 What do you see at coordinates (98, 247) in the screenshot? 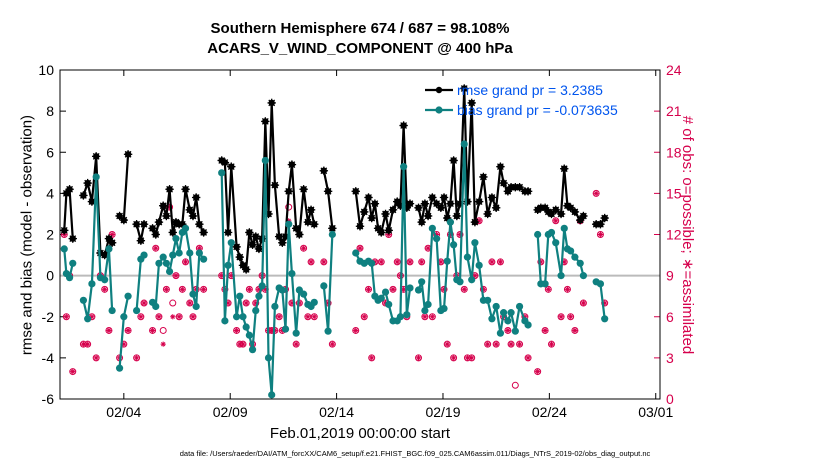
I see `bias-series-line` at bounding box center [98, 247].